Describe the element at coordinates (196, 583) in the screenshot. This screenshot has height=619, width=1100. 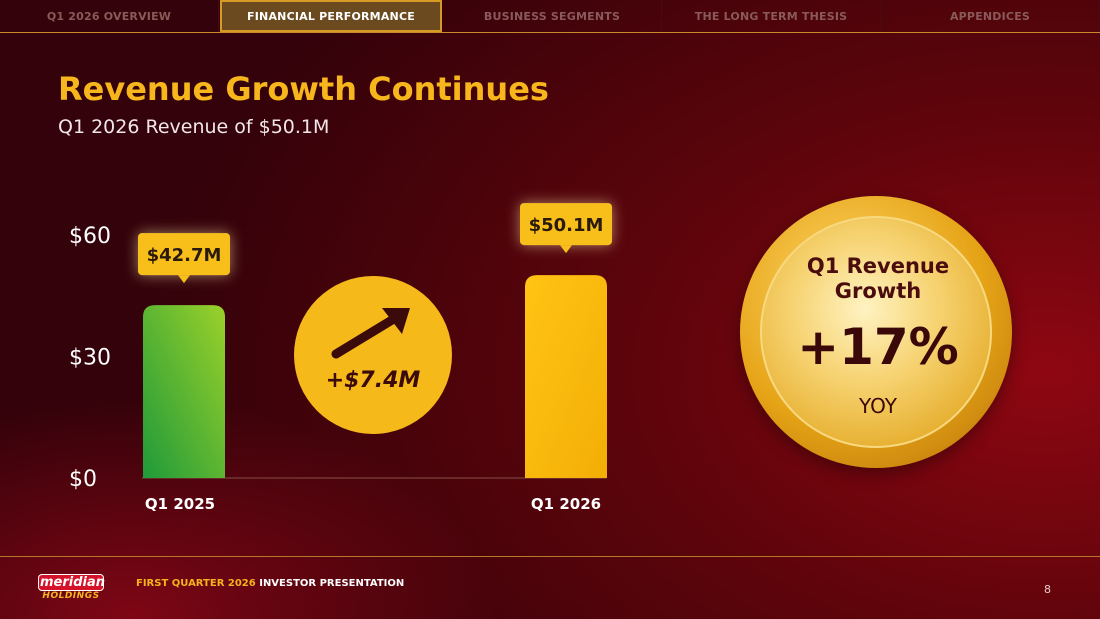
I see `footer-highlight: FIRST QUARTER 2026` at that location.